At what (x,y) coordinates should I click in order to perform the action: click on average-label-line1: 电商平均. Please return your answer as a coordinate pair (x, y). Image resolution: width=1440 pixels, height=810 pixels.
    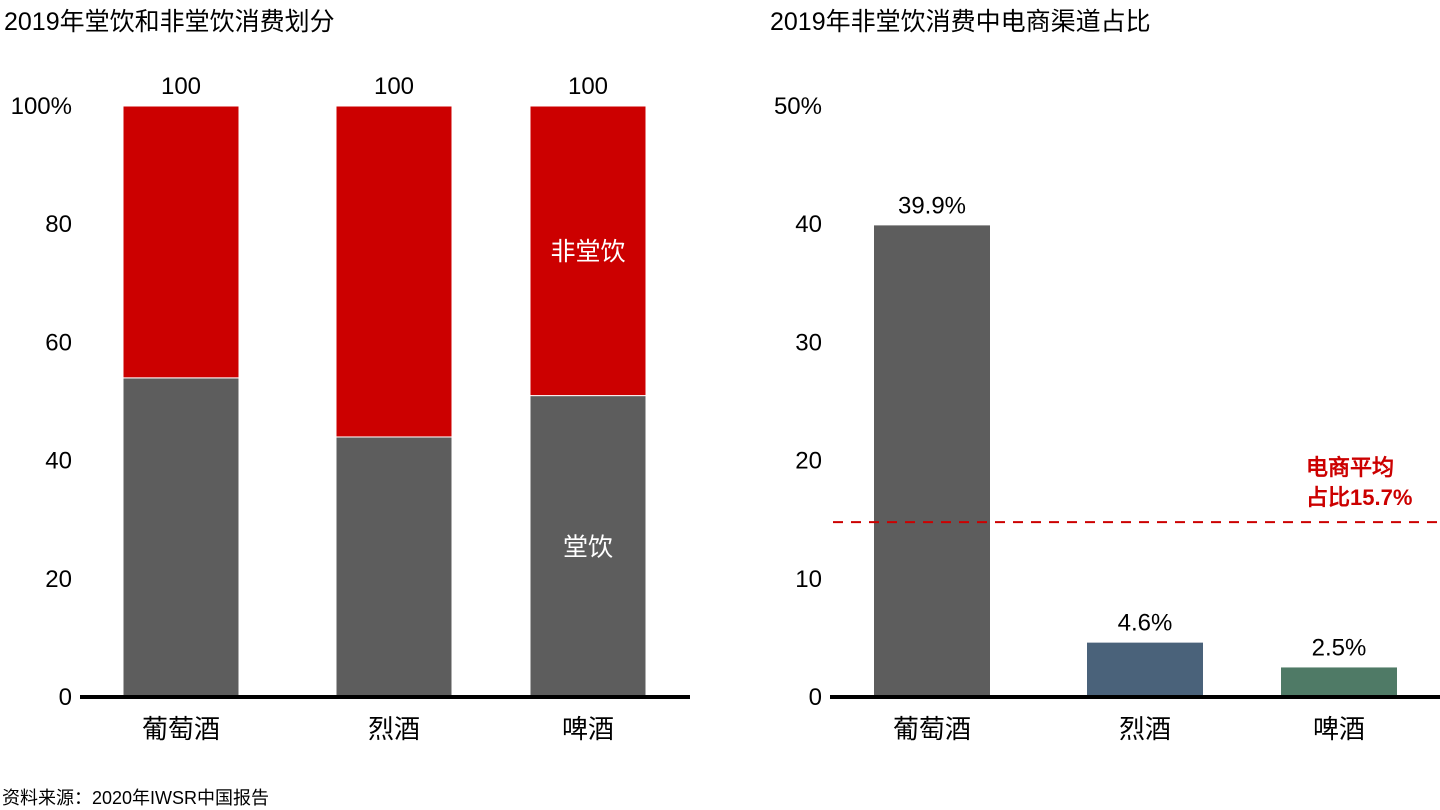
    Looking at the image, I should click on (1350, 467).